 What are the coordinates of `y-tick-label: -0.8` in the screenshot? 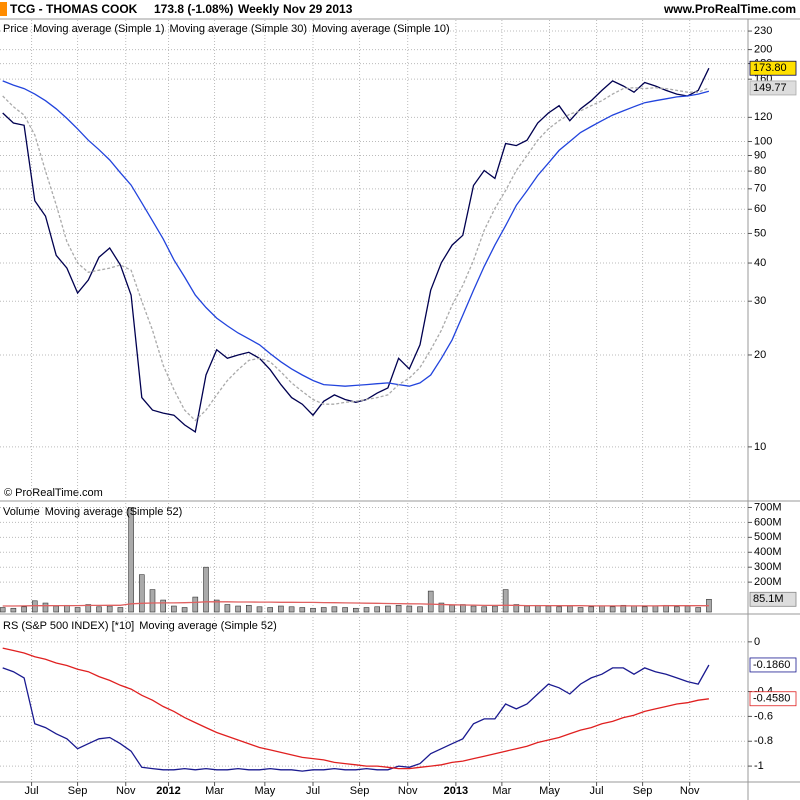 It's located at (763, 741).